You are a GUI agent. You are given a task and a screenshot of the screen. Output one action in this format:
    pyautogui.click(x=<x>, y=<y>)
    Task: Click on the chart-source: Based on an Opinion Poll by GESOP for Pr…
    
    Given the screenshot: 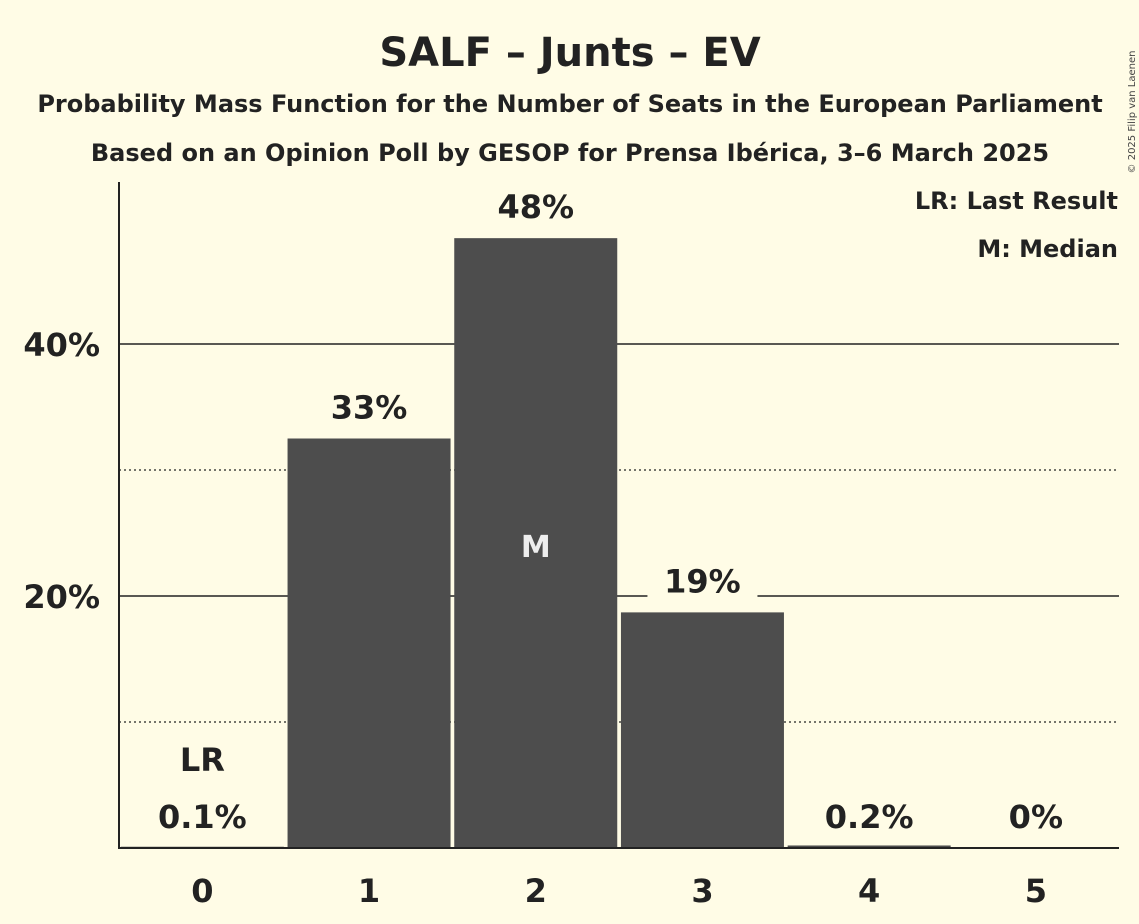 What is the action you would take?
    pyautogui.click(x=570, y=153)
    